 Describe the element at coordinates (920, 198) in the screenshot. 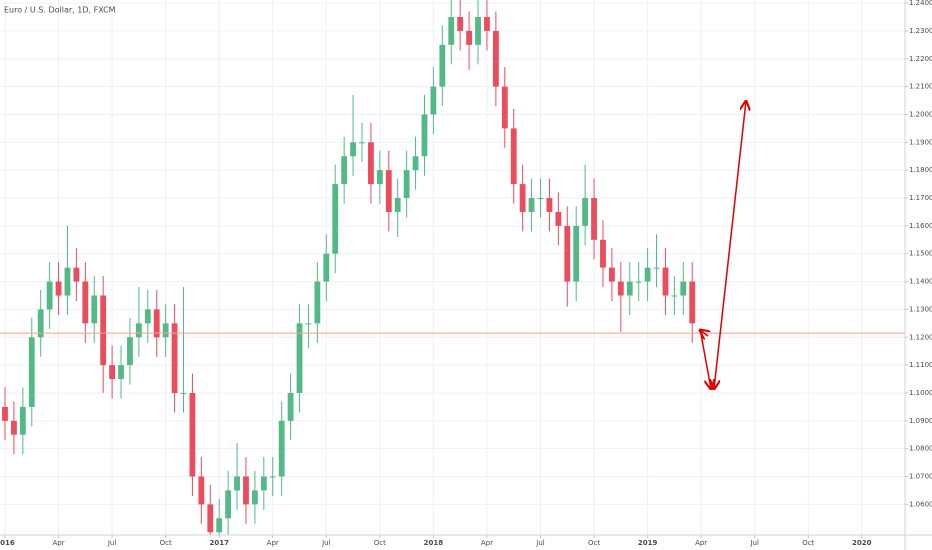

I see `y-tick-label: 1.17000` at that location.